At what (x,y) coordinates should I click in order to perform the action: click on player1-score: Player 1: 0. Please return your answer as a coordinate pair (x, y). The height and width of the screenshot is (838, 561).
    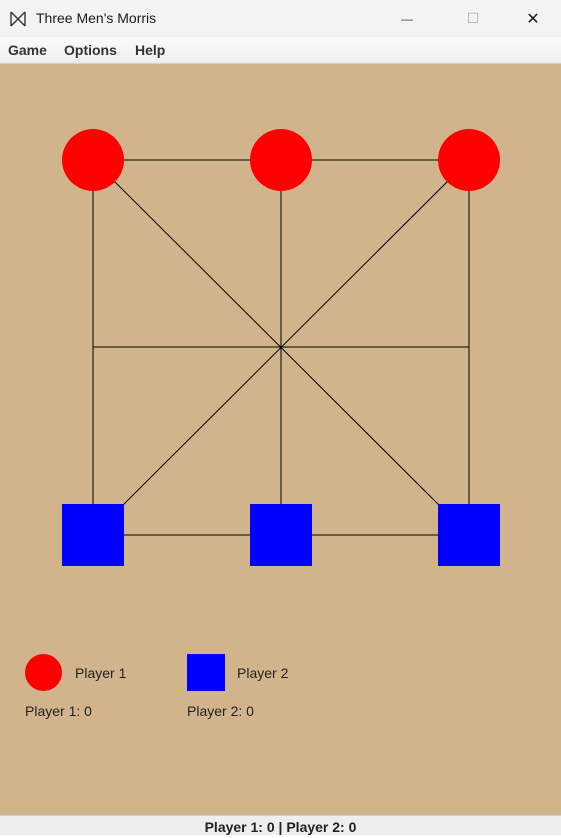
    Looking at the image, I should click on (58, 711).